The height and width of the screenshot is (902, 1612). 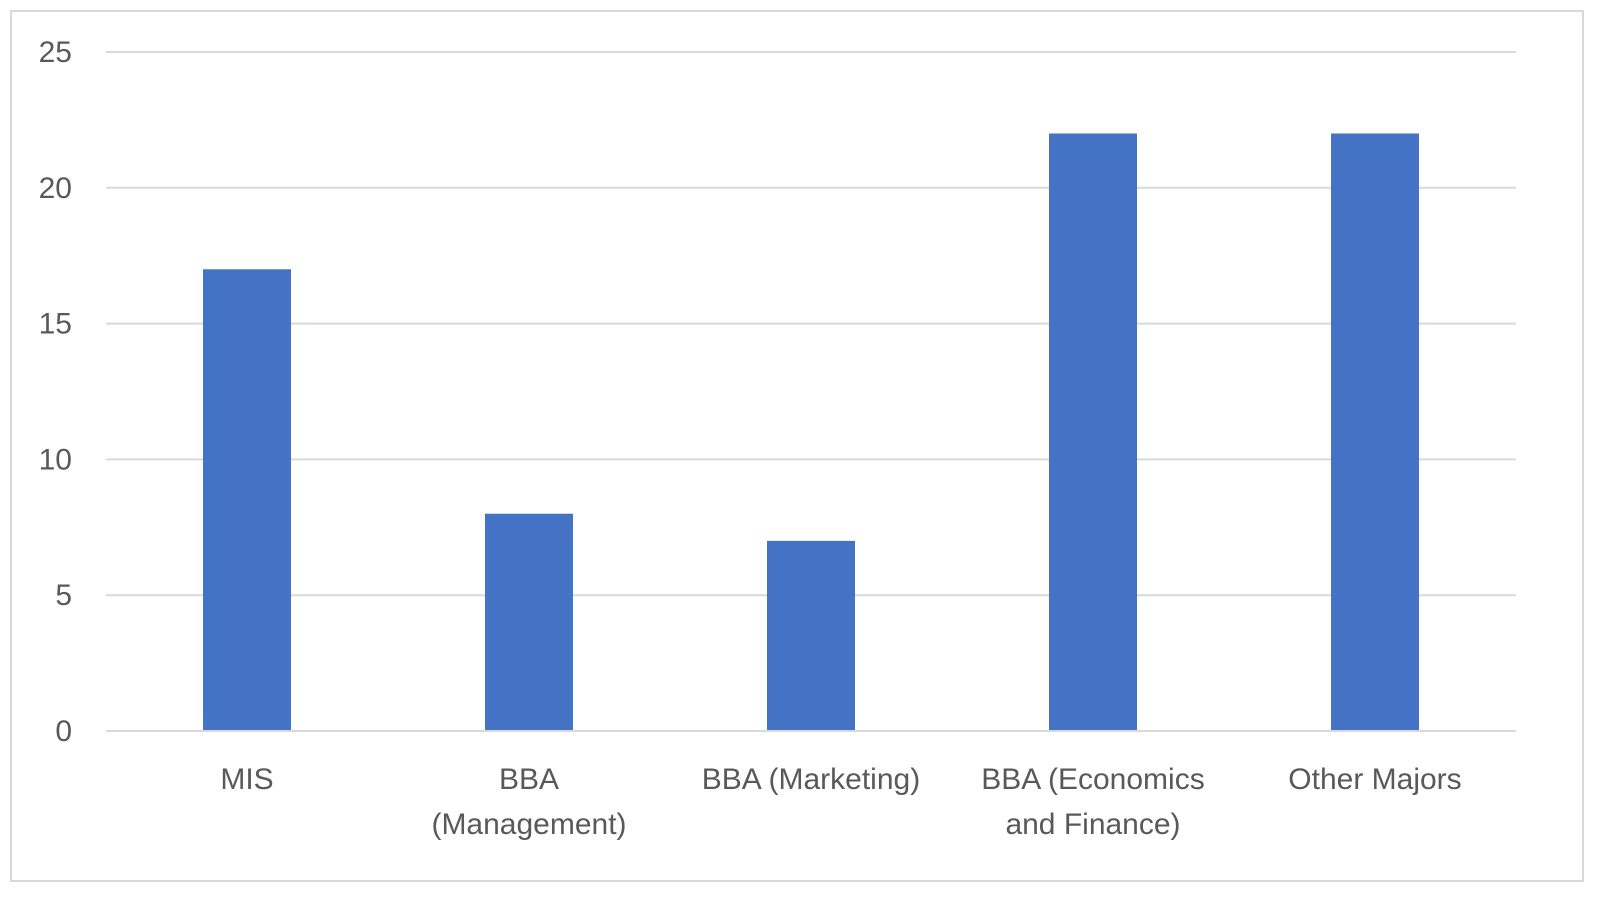 What do you see at coordinates (1092, 779) in the screenshot?
I see `x-category-label-line: BBA (Economics` at bounding box center [1092, 779].